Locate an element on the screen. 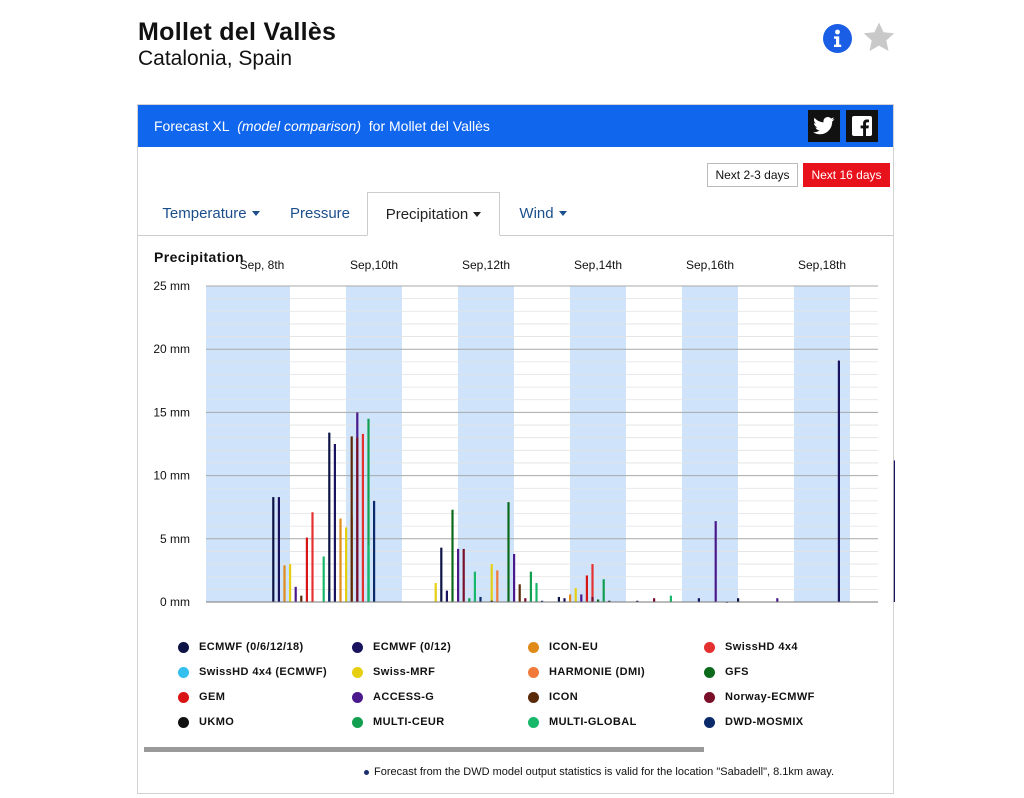  x-tick-label: Sep,10th is located at coordinates (374, 265).